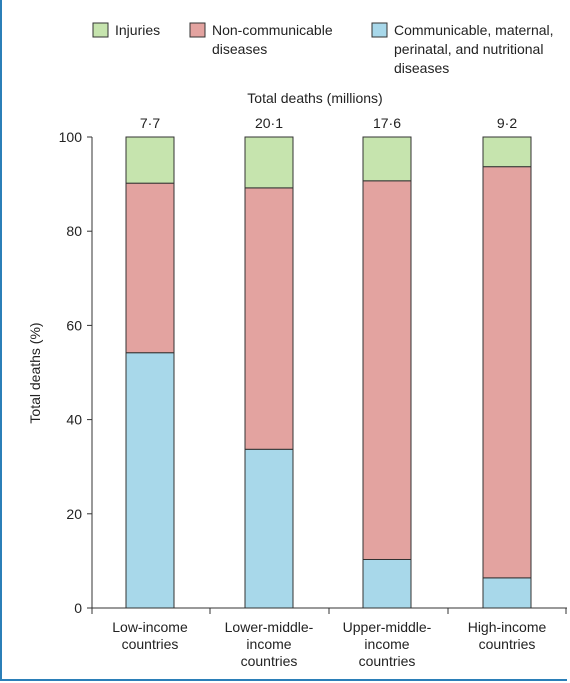 This screenshot has height=683, width=570. Describe the element at coordinates (328, 123) in the screenshot. I see `totals-row: 7·7 20·1 17·6 9·2` at that location.